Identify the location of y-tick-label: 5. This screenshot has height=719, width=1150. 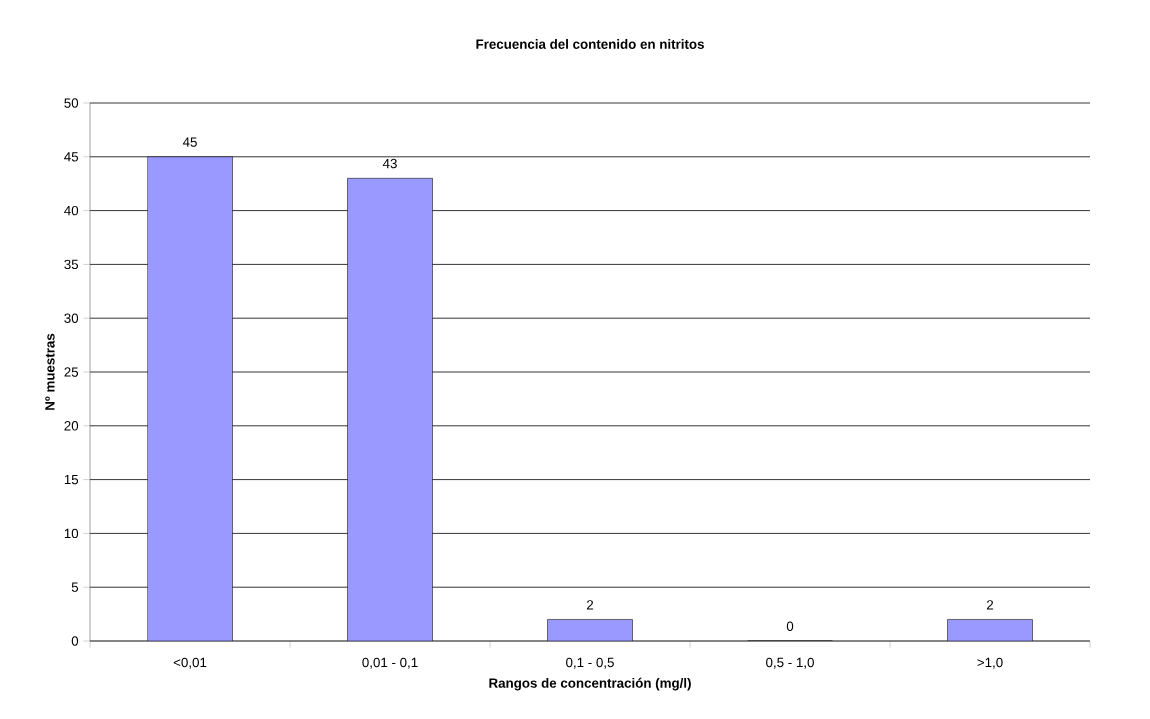
(75, 587).